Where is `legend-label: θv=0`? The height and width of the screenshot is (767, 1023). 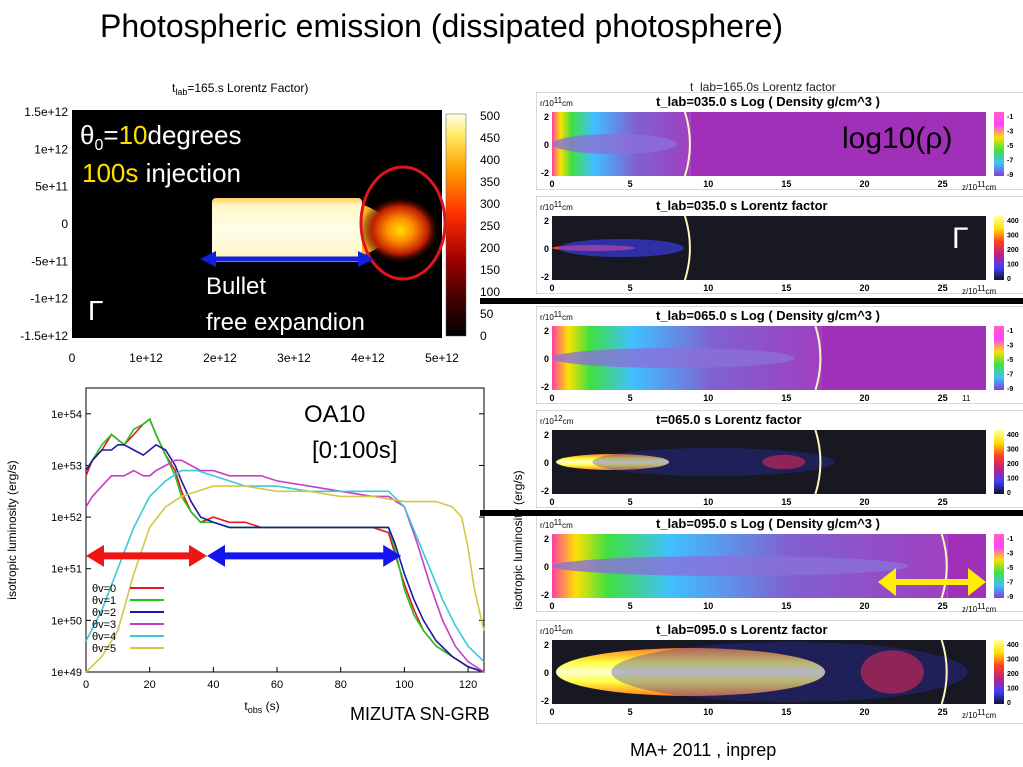 legend-label: θv=0 is located at coordinates (104, 589).